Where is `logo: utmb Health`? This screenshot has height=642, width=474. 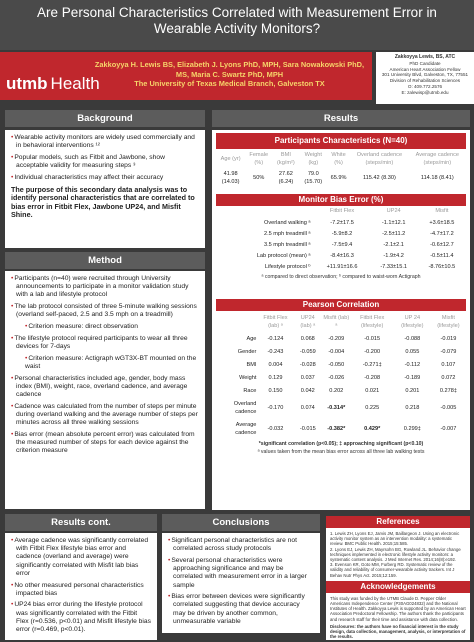
logo: utmb Health is located at coordinates (53, 84).